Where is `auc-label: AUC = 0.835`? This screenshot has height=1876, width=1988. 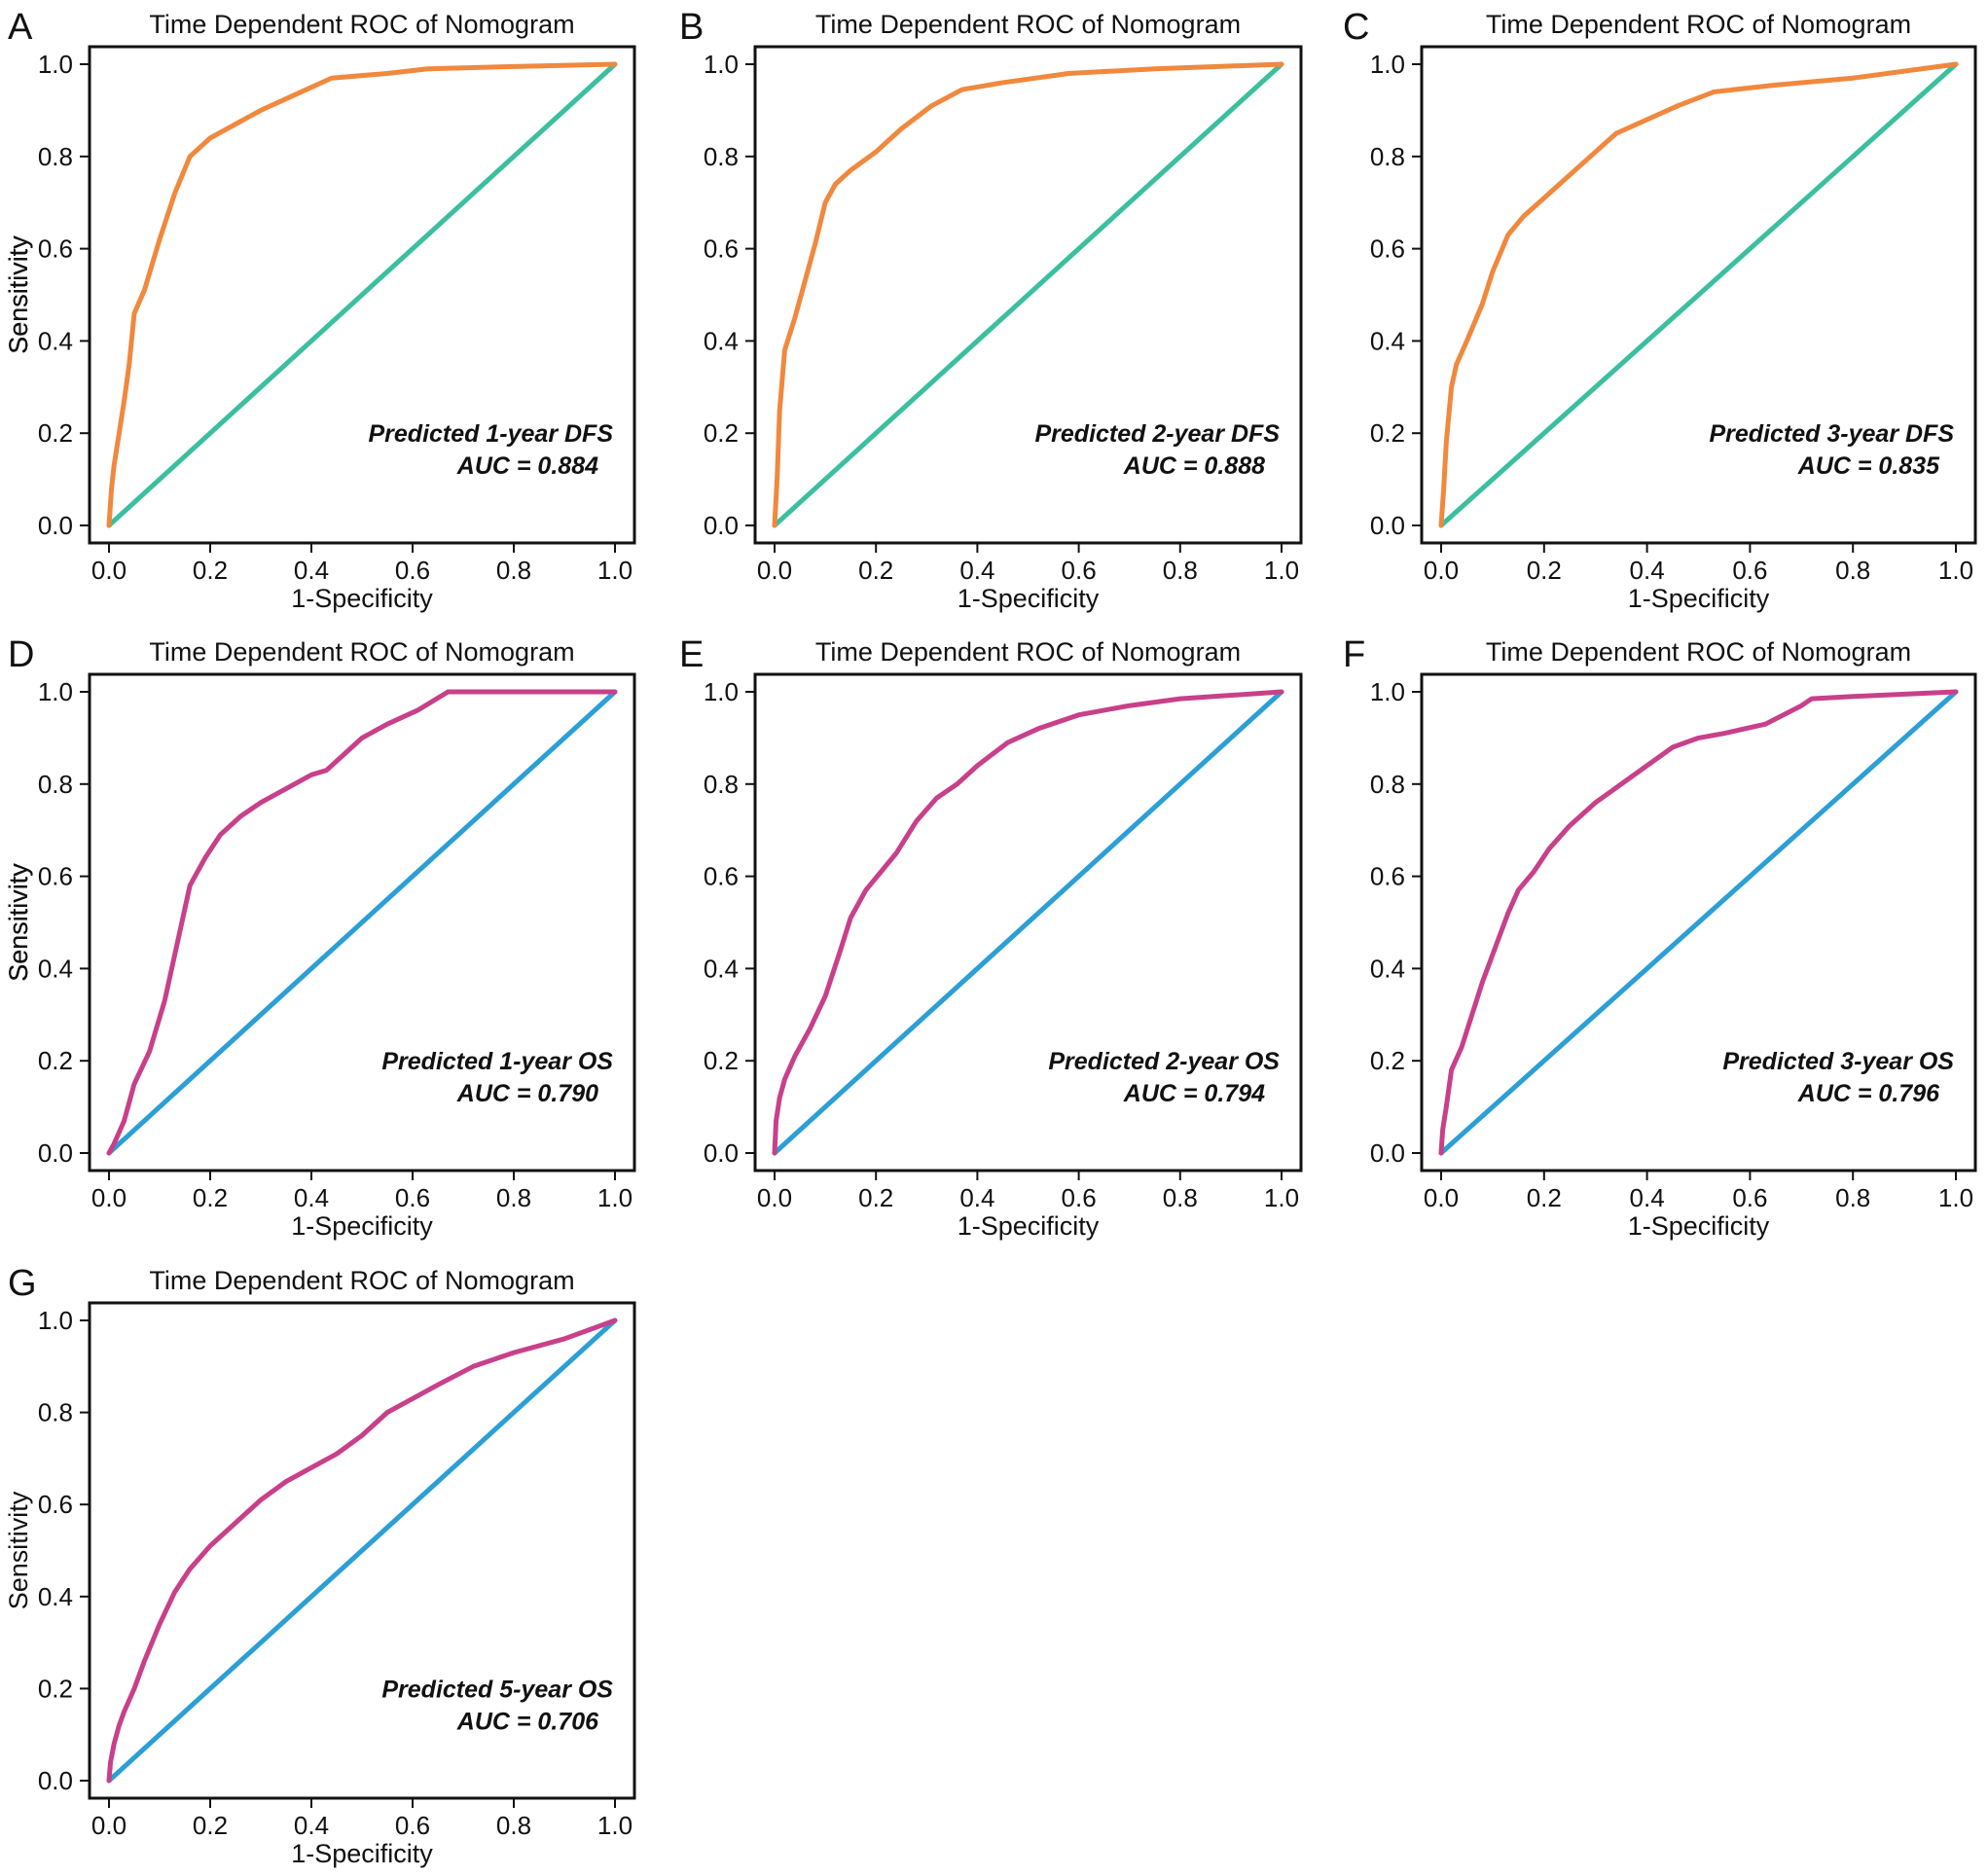 auc-label: AUC = 0.835 is located at coordinates (1868, 466).